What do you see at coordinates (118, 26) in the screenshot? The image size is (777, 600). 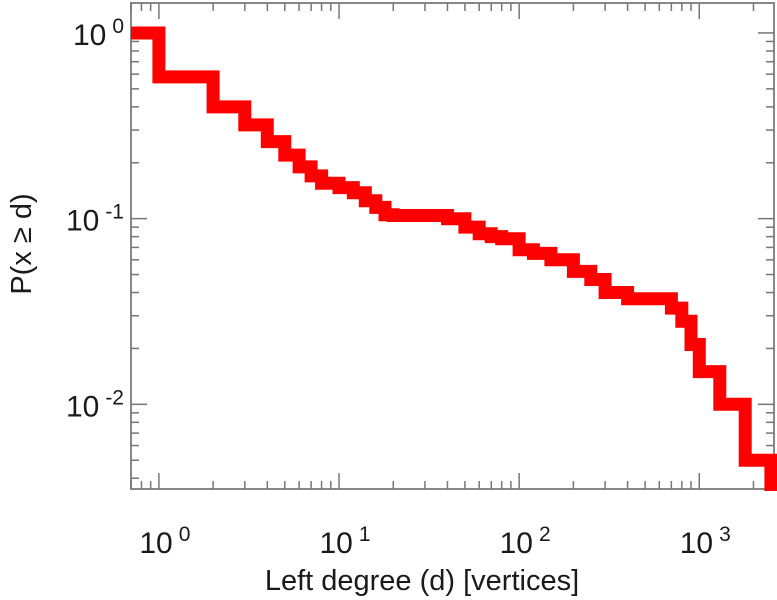 I see `y-tick-label-exponent: 0` at bounding box center [118, 26].